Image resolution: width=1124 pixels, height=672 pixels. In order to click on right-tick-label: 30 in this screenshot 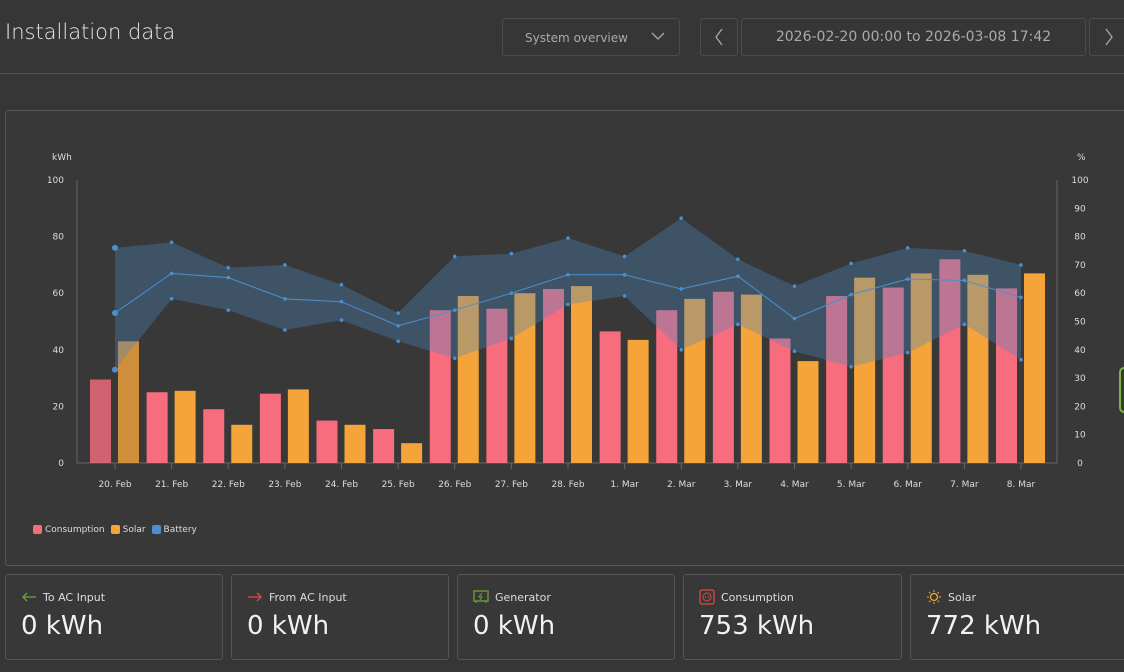, I will do `click(1080, 379)`.